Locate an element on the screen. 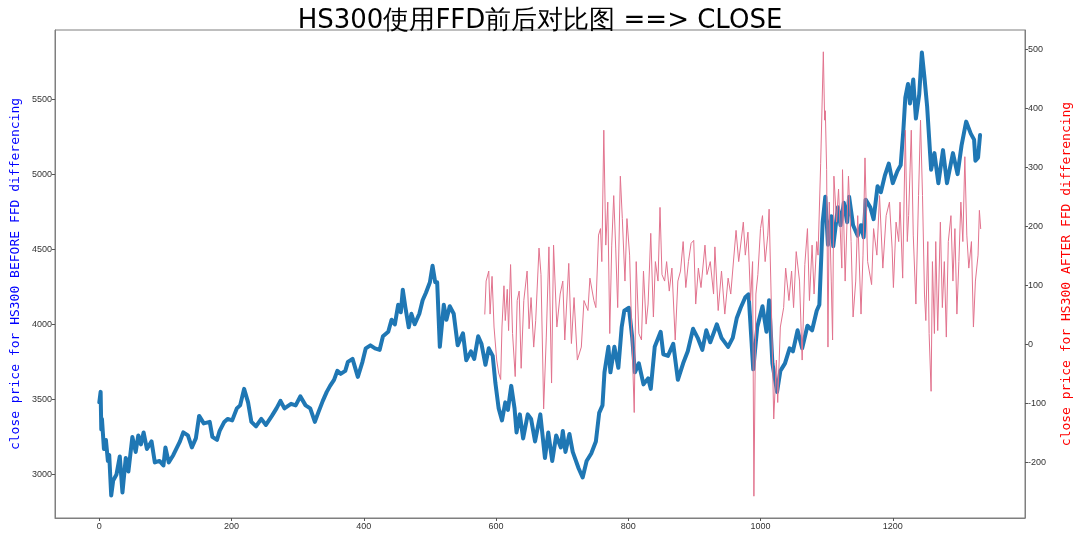 The width and height of the screenshot is (1080, 534). x-tick-label: 200 is located at coordinates (232, 525).